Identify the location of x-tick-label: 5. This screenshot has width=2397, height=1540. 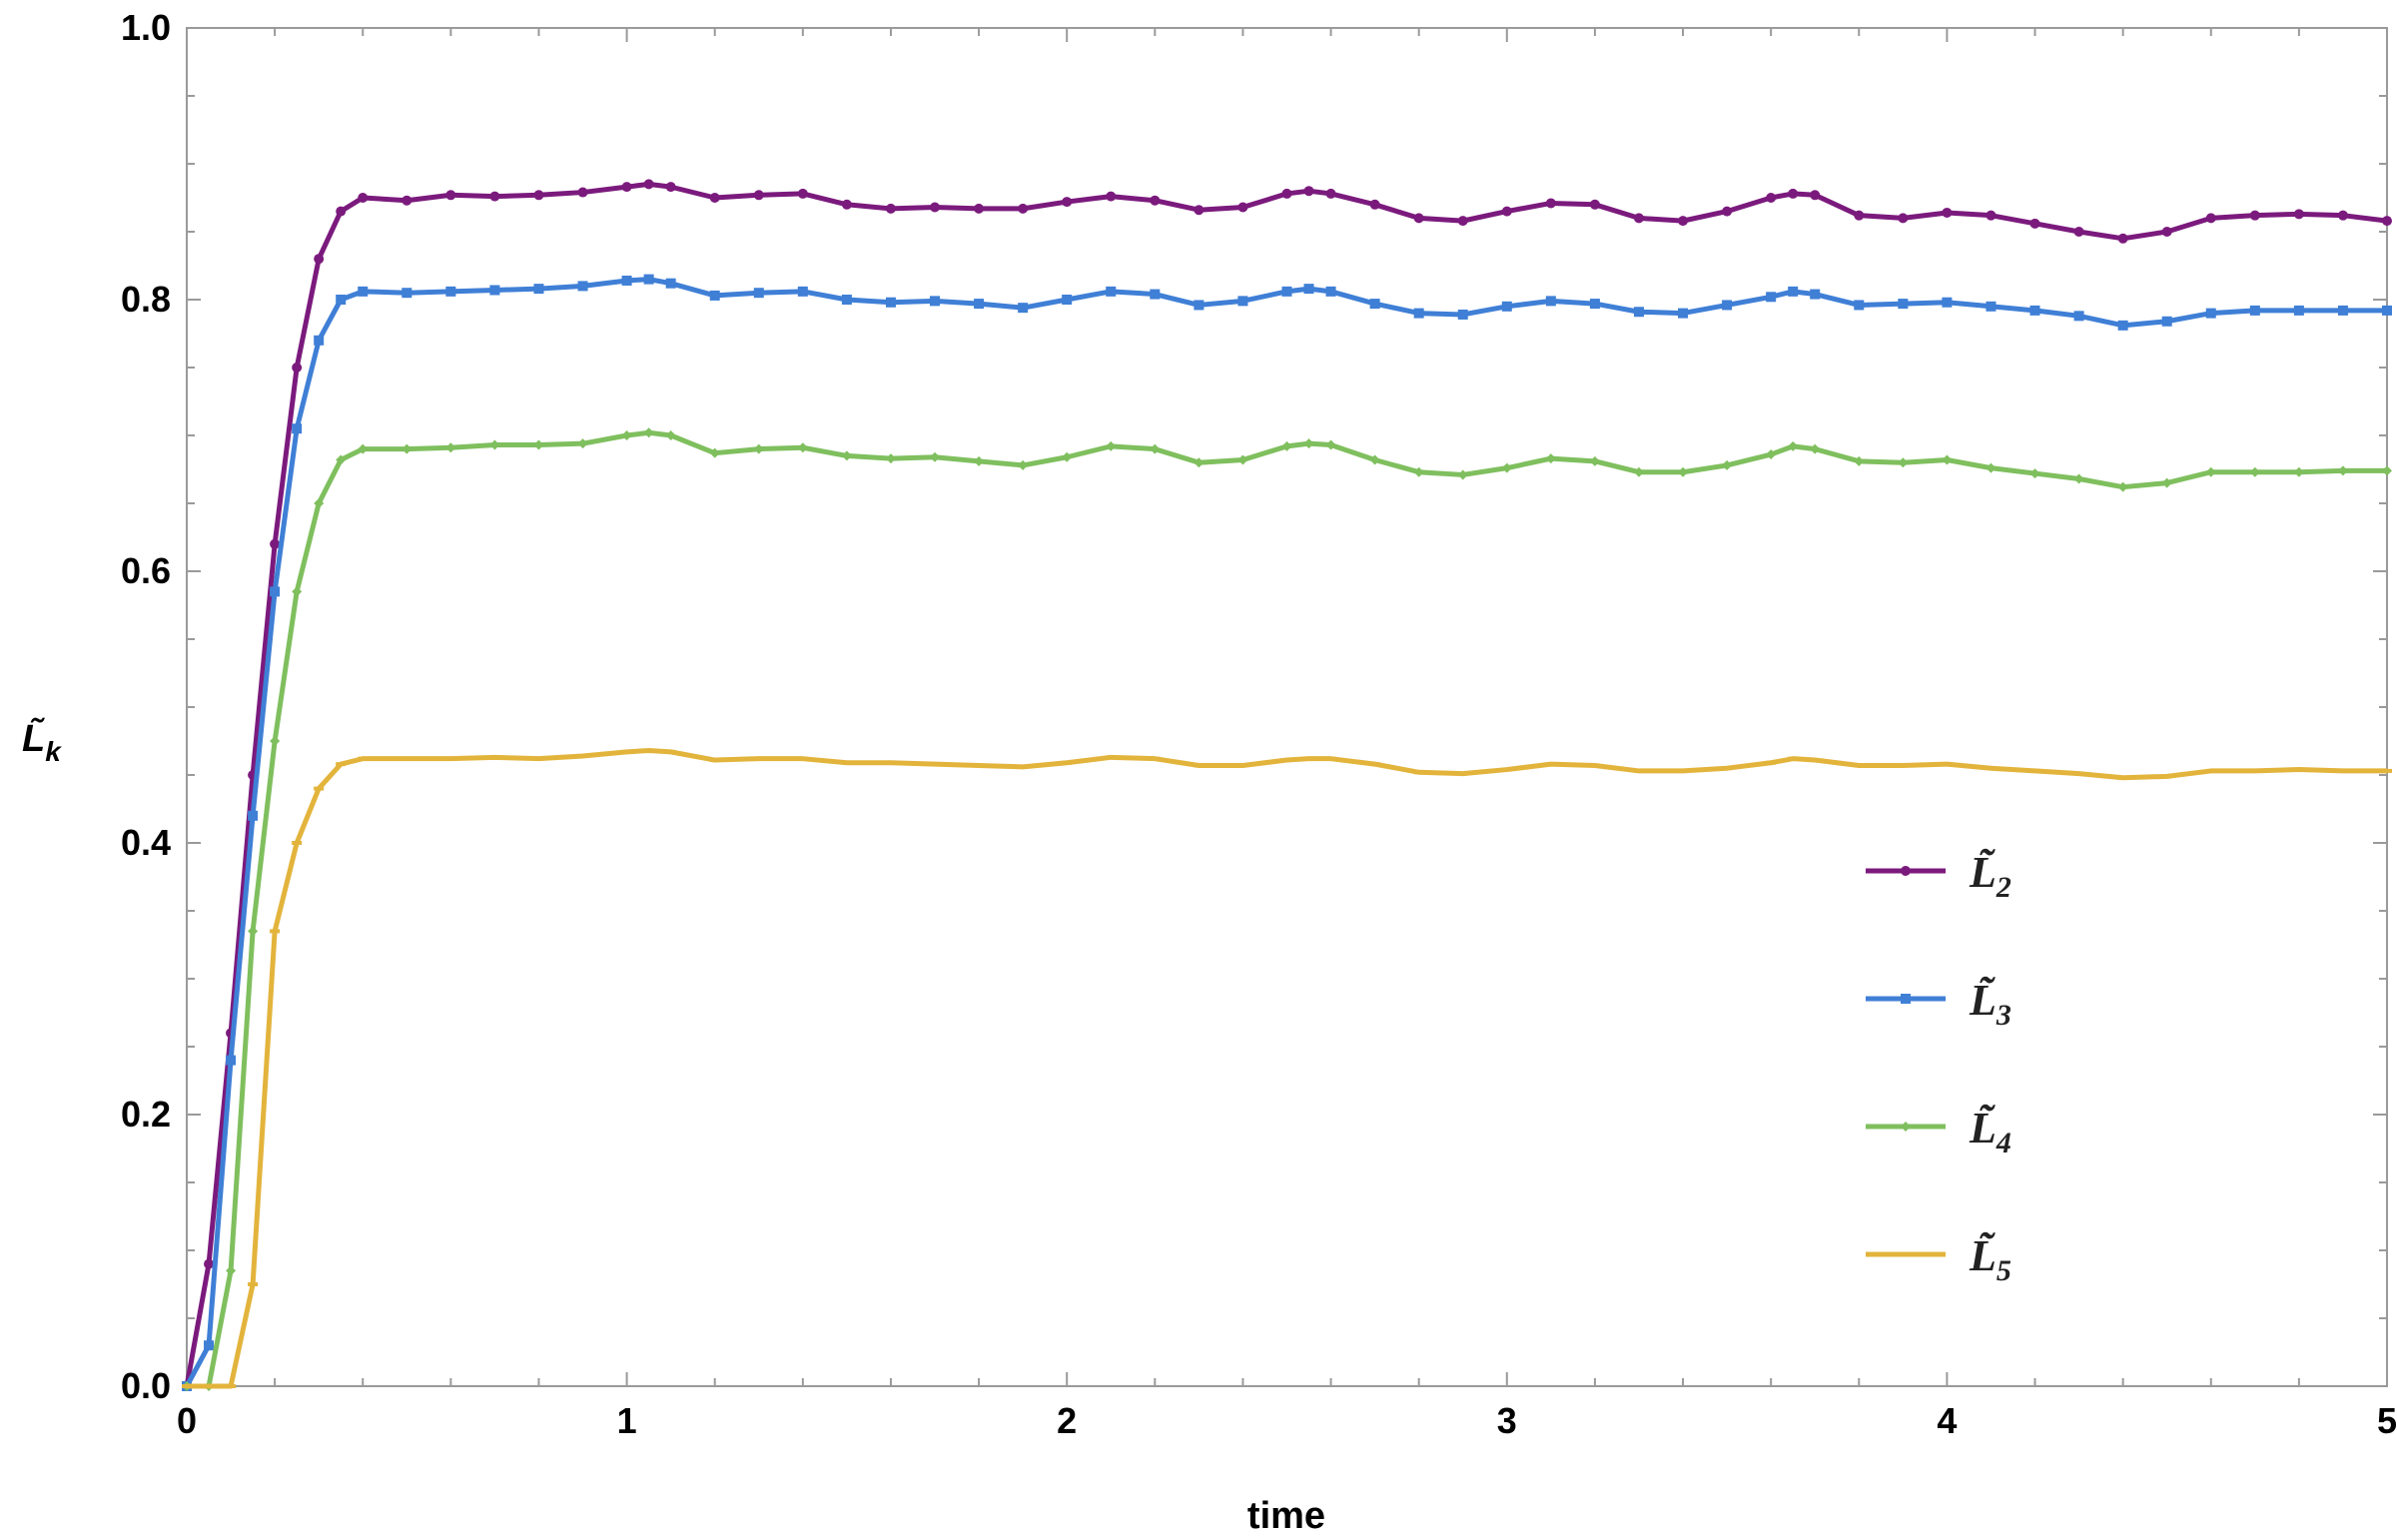
(2387, 1421).